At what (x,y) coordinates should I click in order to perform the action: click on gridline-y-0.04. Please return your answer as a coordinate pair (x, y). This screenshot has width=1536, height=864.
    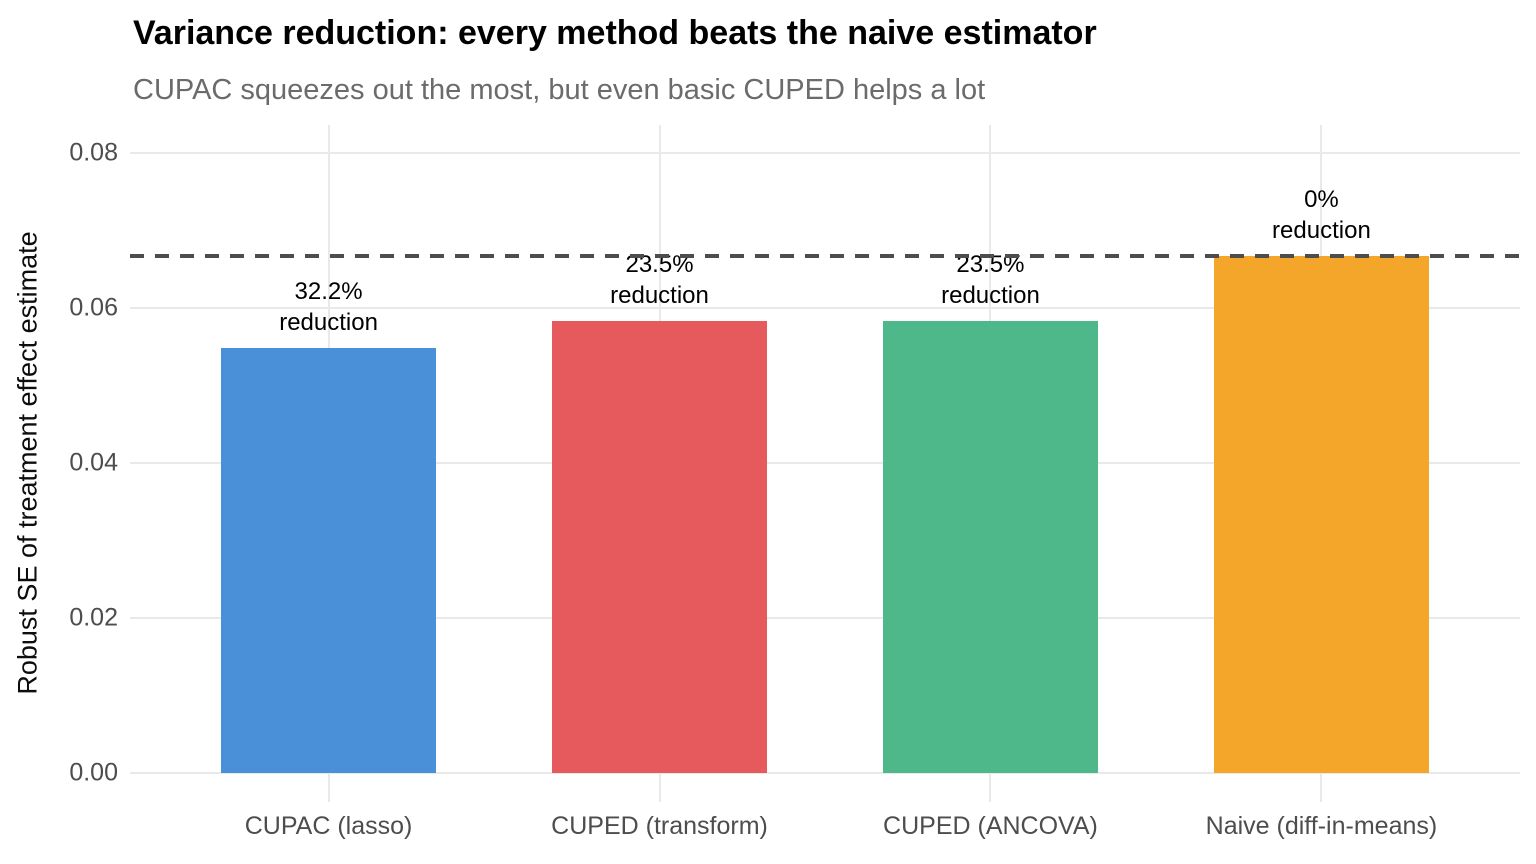
    Looking at the image, I should click on (825, 463).